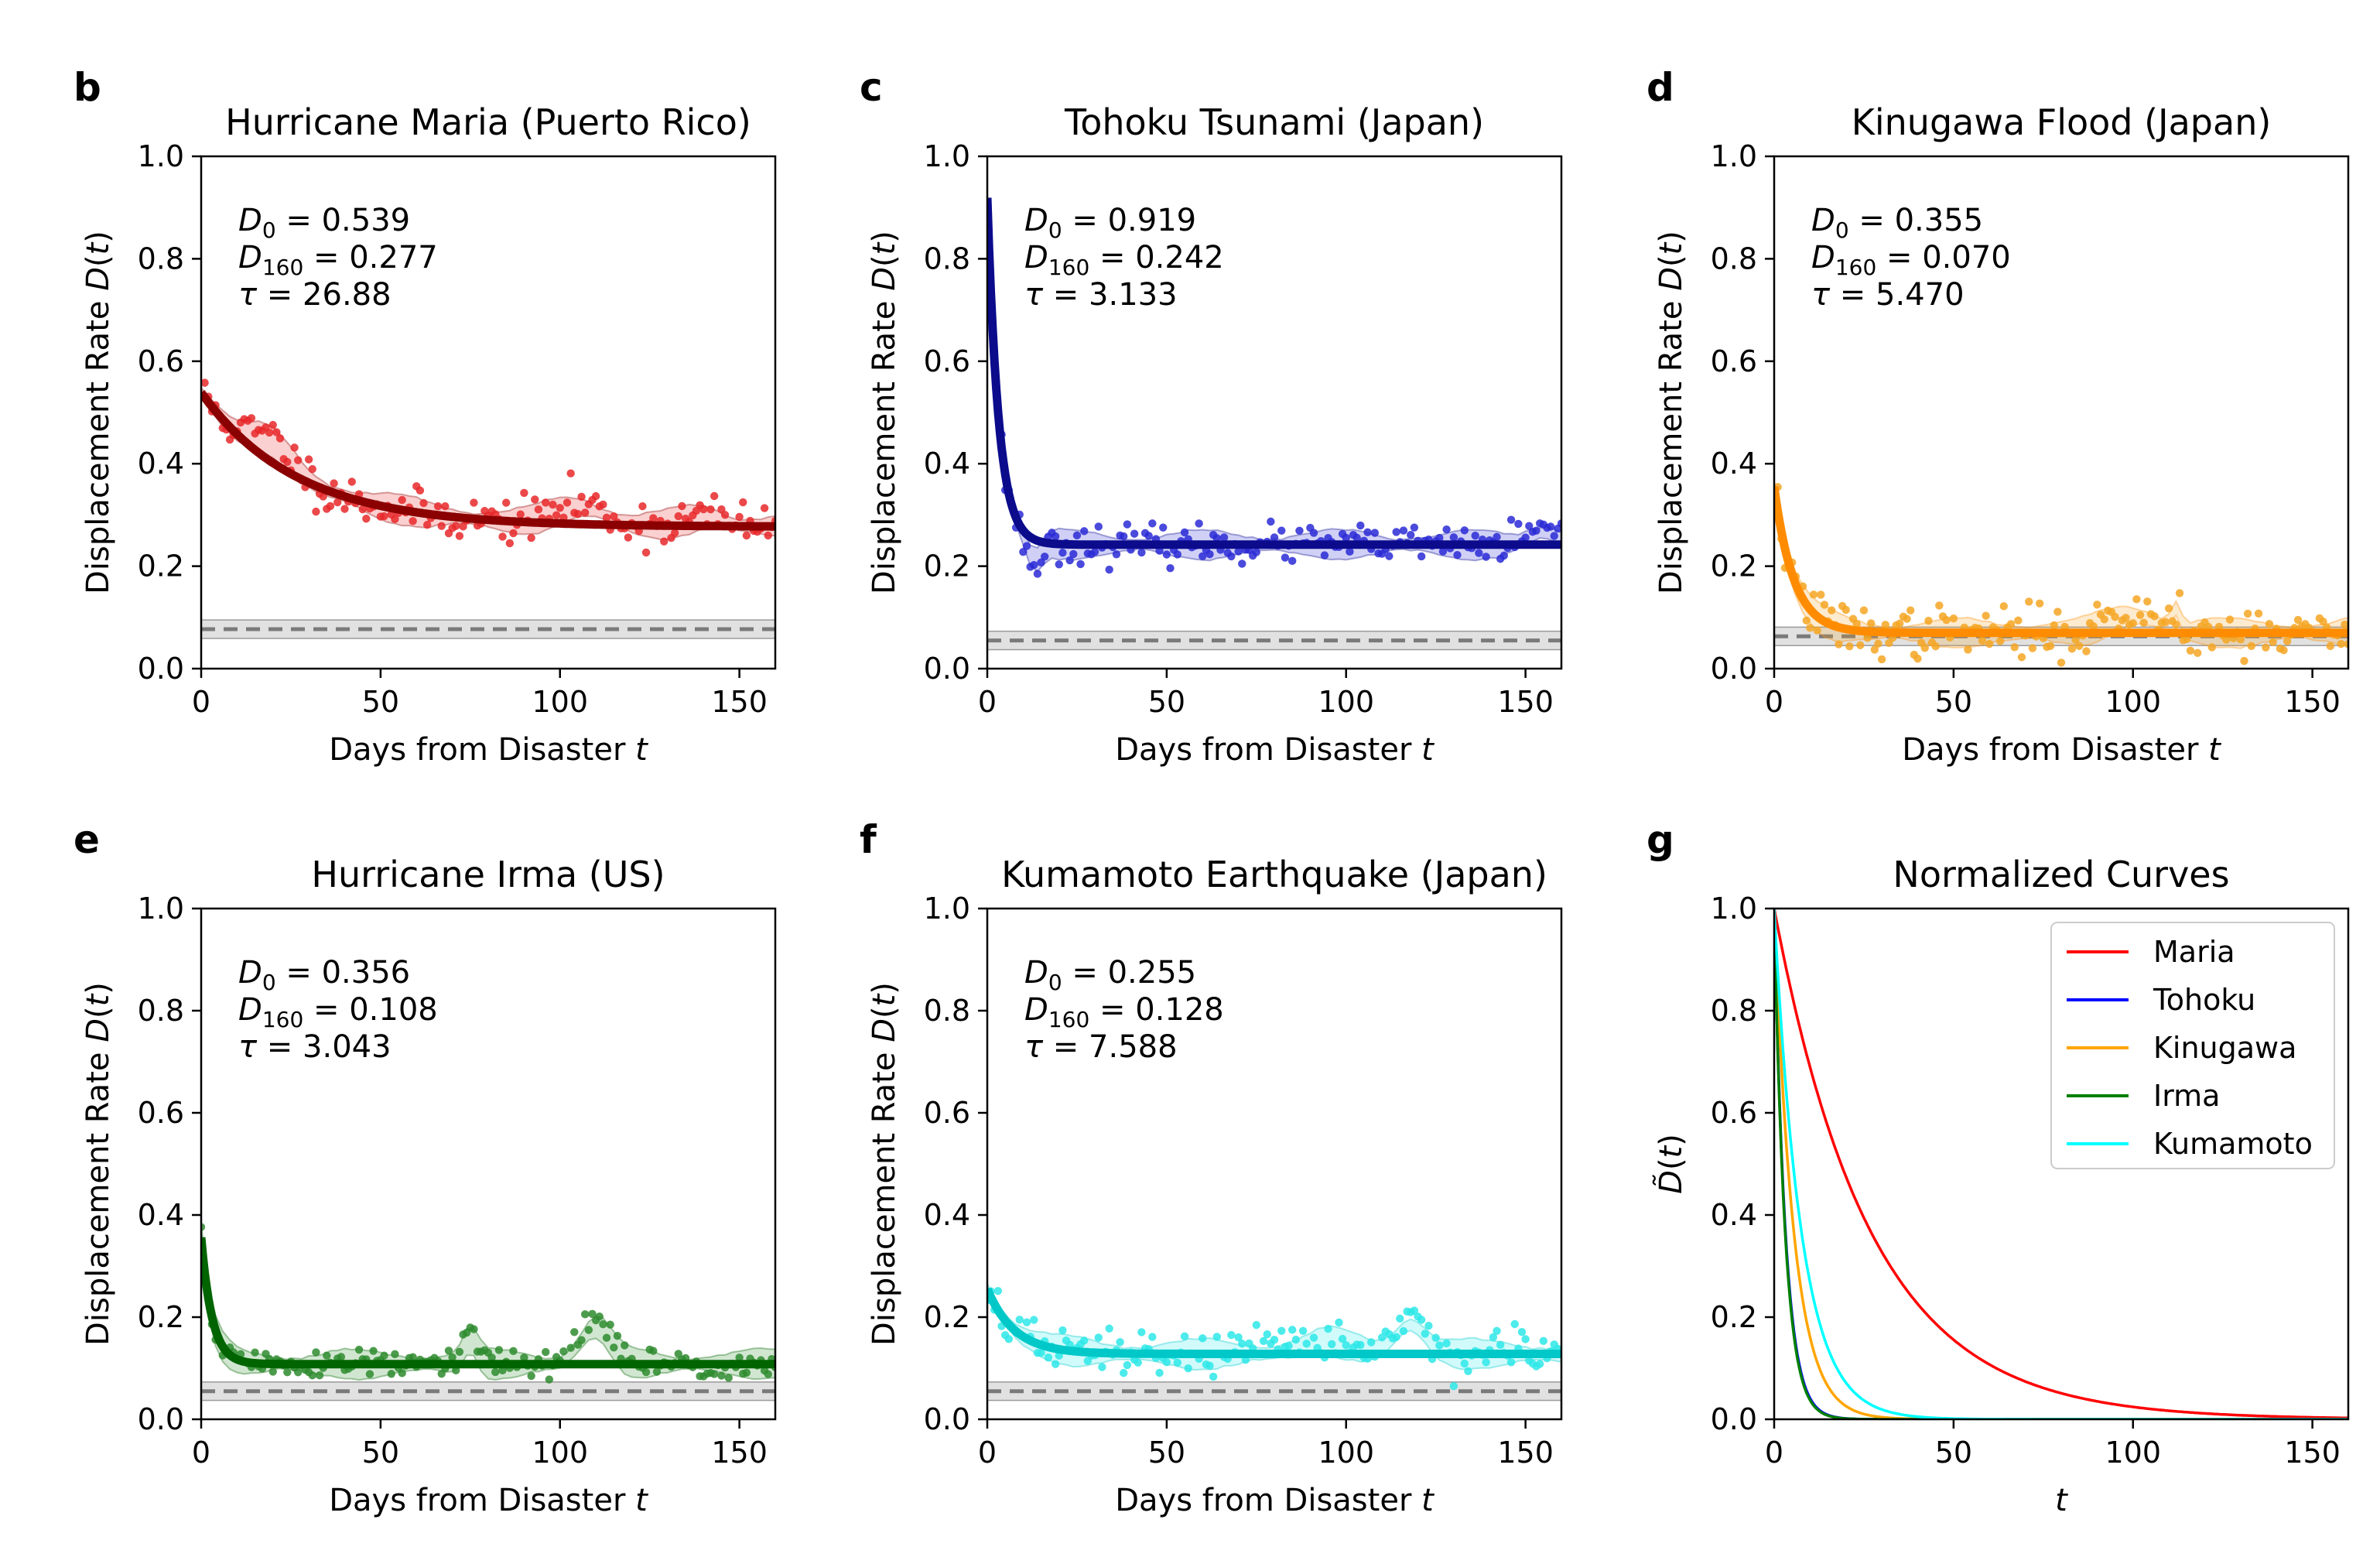 The height and width of the screenshot is (1564, 2380). What do you see at coordinates (87, 88) in the screenshot?
I see `panel-letter: b` at bounding box center [87, 88].